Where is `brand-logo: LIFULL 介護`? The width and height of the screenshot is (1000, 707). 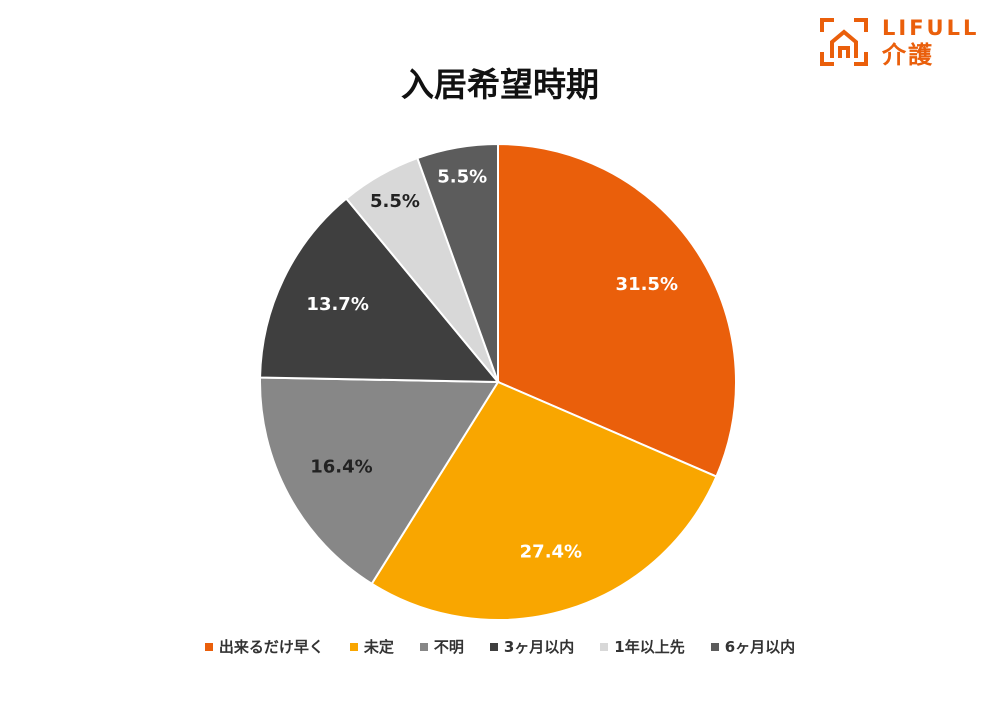
brand-logo: LIFULL 介護 is located at coordinates (903, 44).